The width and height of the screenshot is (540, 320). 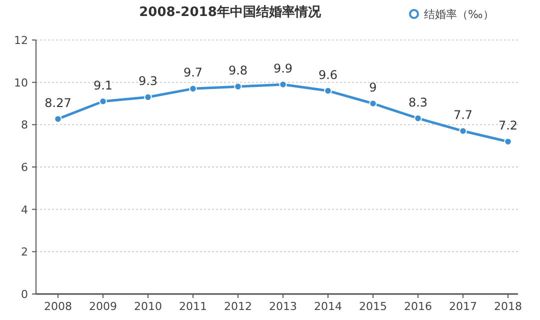 I want to click on data-label: 9.8, so click(x=238, y=71).